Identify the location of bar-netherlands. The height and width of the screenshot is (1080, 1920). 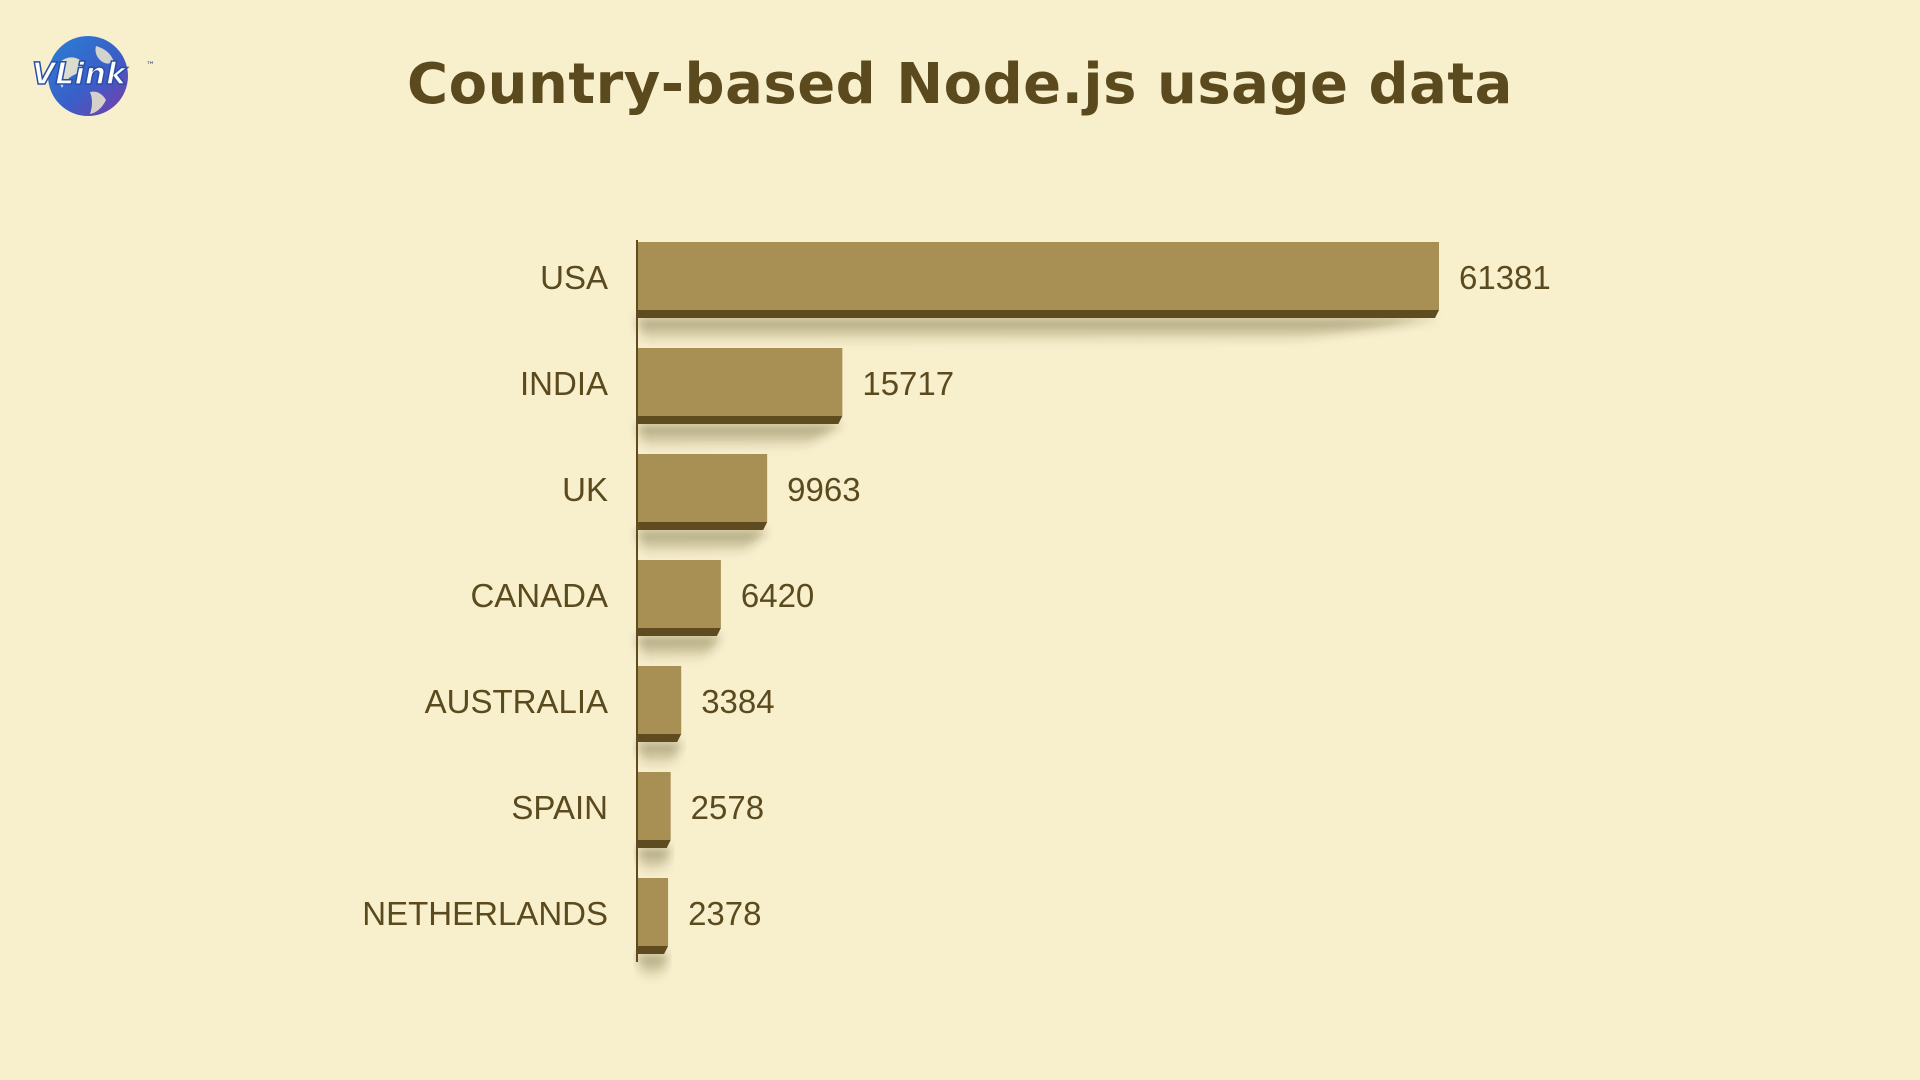
(653, 912).